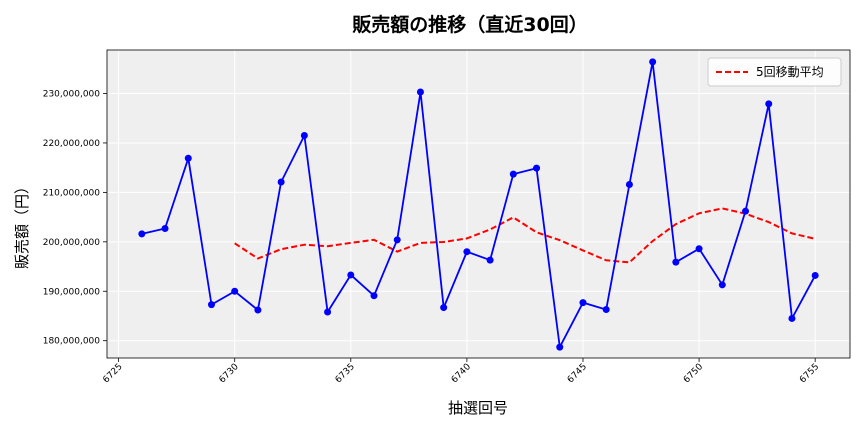 The width and height of the screenshot is (864, 432). Describe the element at coordinates (478, 408) in the screenshot. I see `x-axis-title: 抽選回号` at that location.